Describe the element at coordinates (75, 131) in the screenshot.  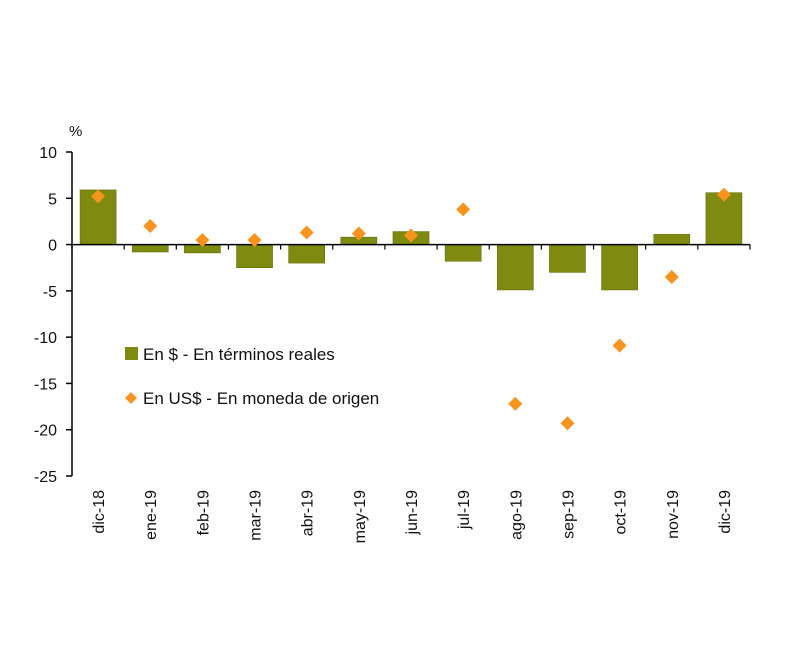
I see `y-axis-unit-label: %` at that location.